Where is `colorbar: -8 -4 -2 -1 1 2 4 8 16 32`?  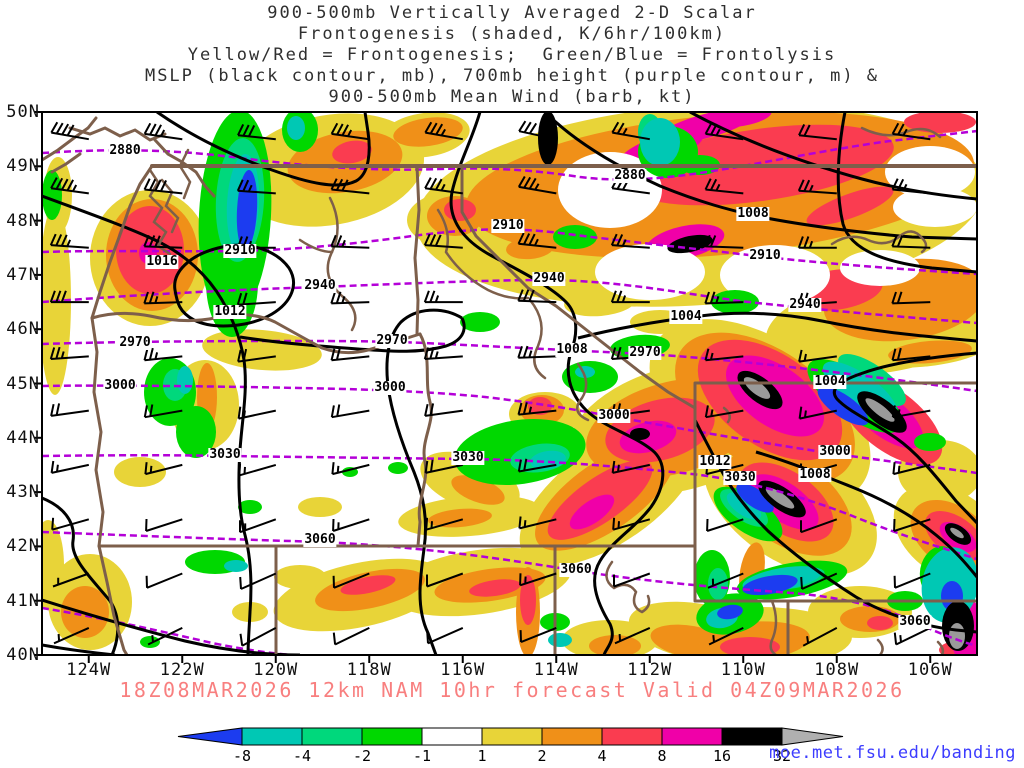 colorbar: -8 -4 -2 -1 1 2 4 8 16 32 is located at coordinates (510, 746).